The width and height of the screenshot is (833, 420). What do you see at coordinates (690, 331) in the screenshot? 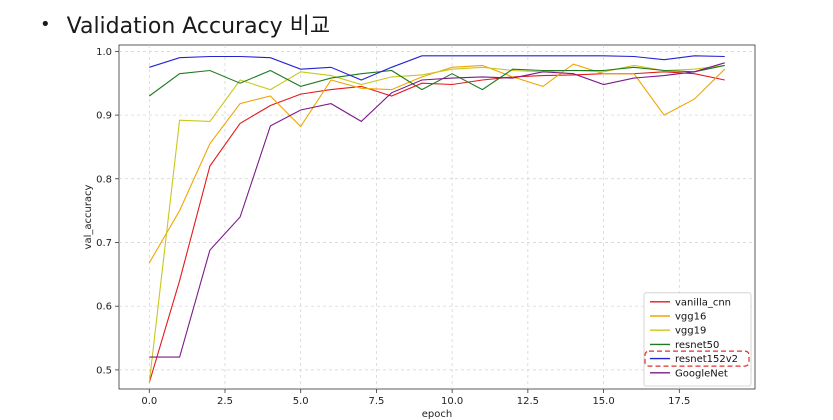
I see `legend-entry-label: vgg19` at bounding box center [690, 331].